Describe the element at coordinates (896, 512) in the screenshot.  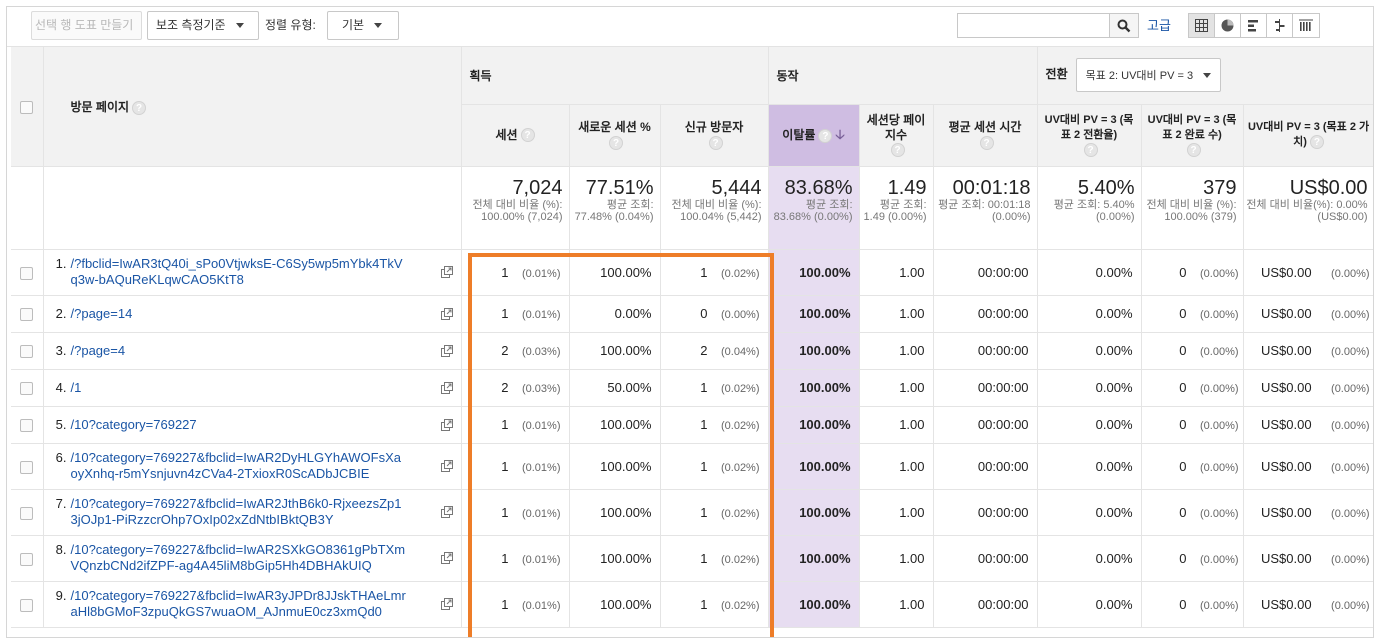
I see `pages-per-session-cell: 1.00` at that location.